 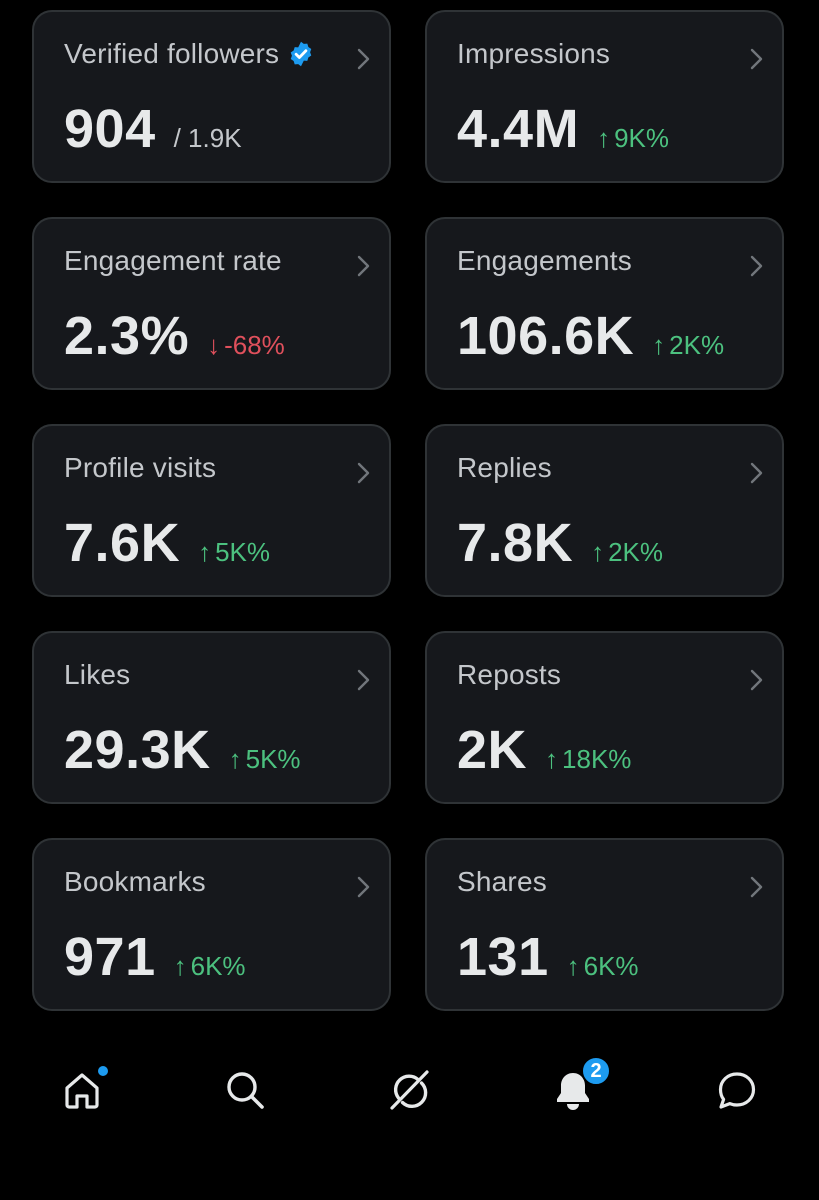 What do you see at coordinates (211, 510) in the screenshot?
I see `card-profile-visits: Profile visits 7.6K ↑ 5K%` at bounding box center [211, 510].